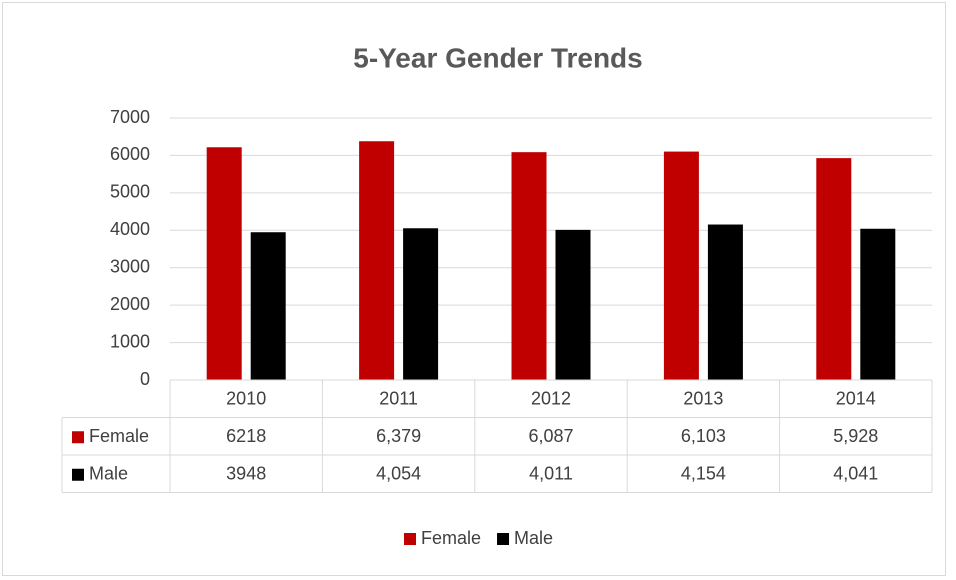  What do you see at coordinates (108, 474) in the screenshot?
I see `table-row-label: Male` at bounding box center [108, 474].